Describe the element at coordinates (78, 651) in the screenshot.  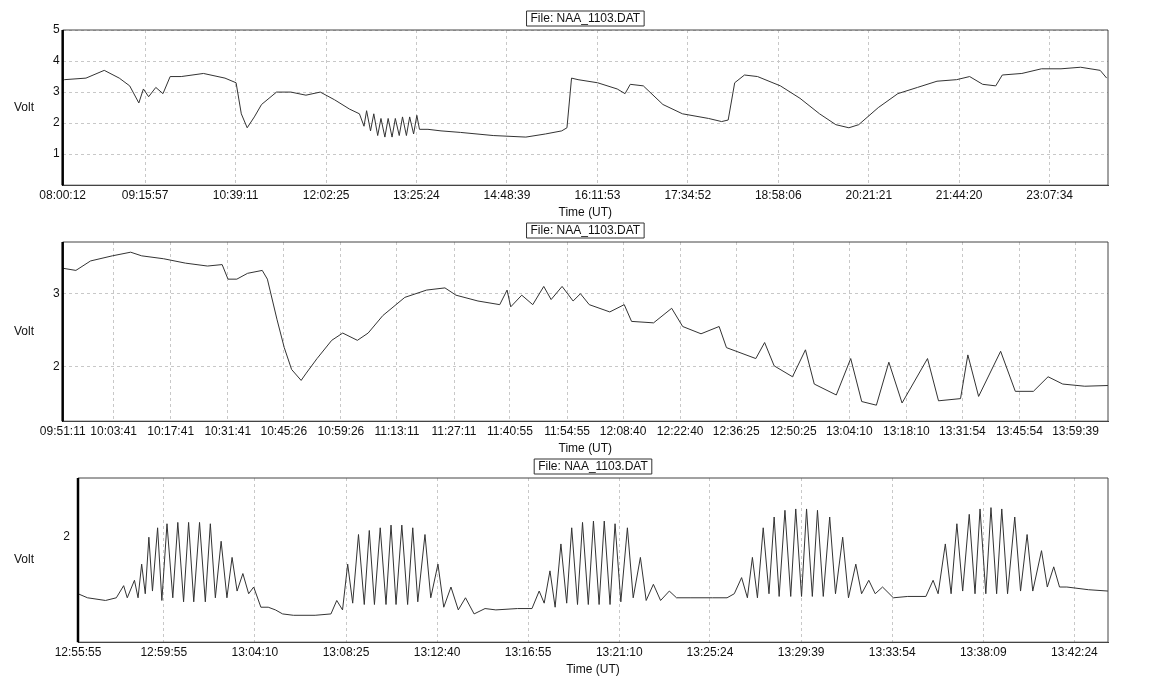
I see `x-tick-label: 12:55:55` at that location.